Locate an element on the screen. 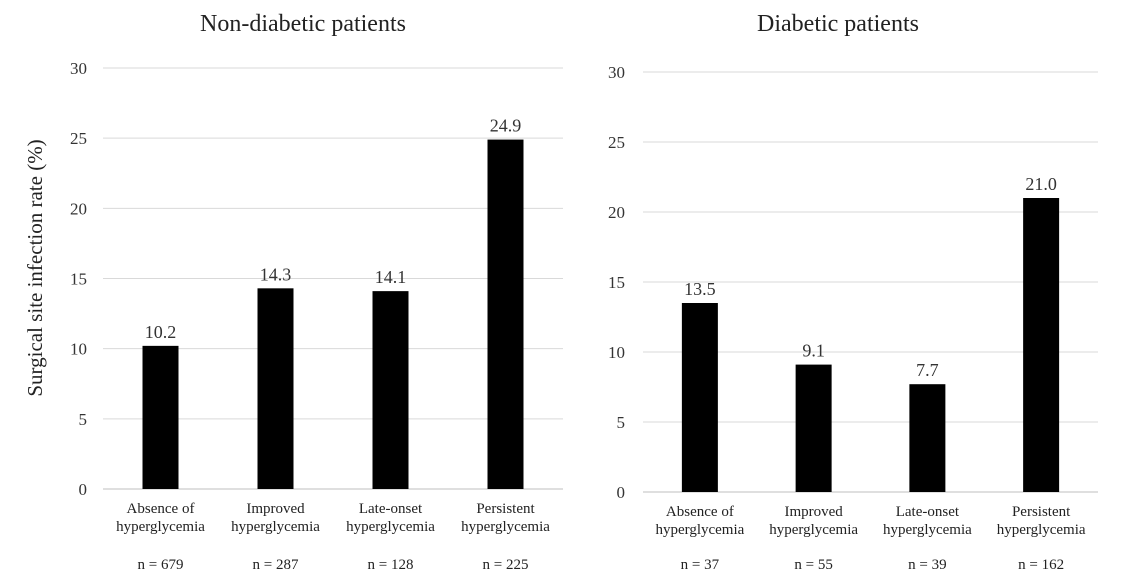 This screenshot has width=1122, height=576. n-label: n = 287 is located at coordinates (276, 565).